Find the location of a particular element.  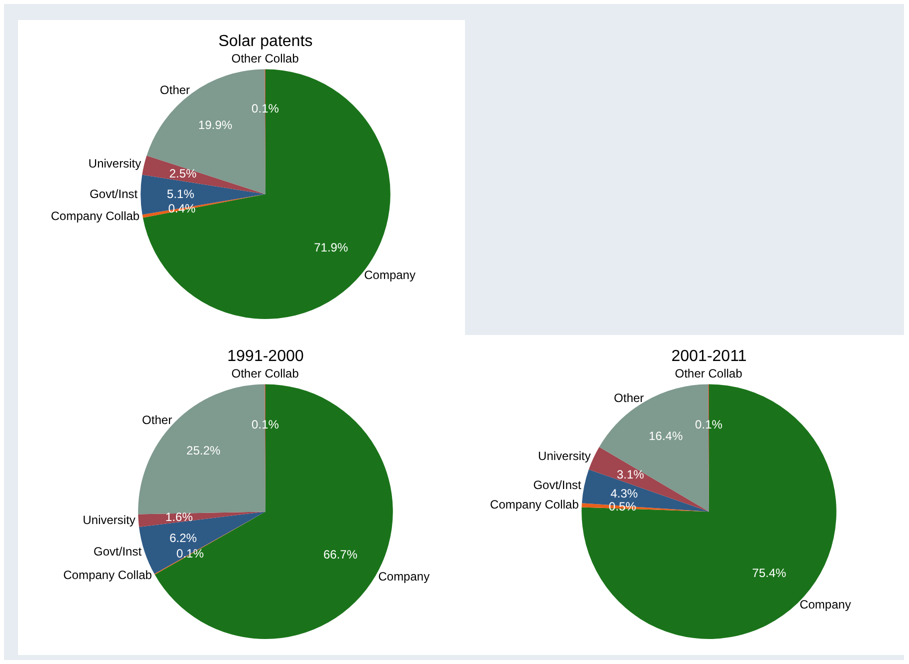

data-label: 0.5% is located at coordinates (622, 507).